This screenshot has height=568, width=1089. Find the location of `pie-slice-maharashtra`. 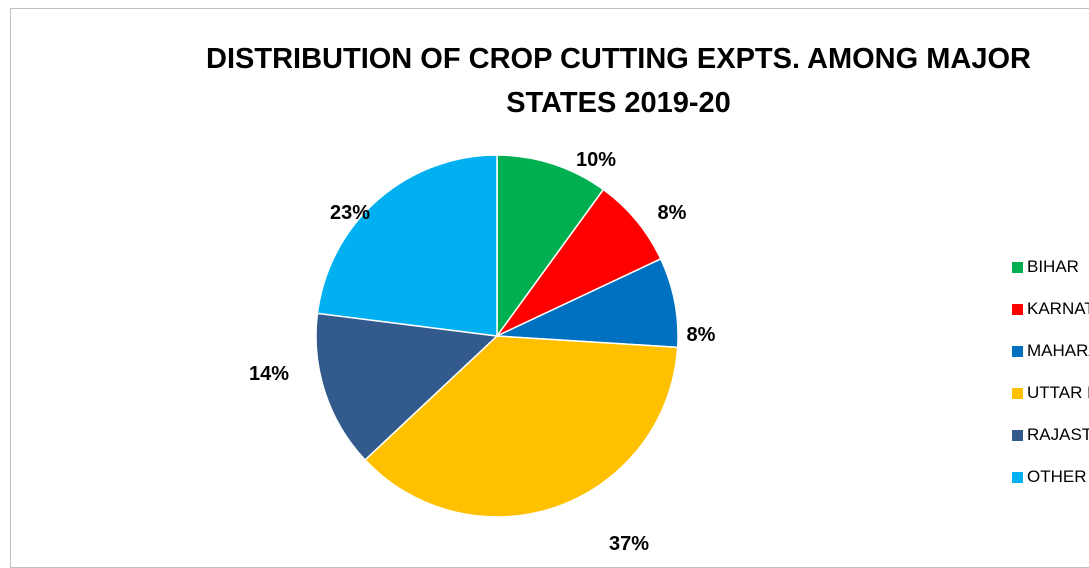

pie-slice-maharashtra is located at coordinates (587, 303).